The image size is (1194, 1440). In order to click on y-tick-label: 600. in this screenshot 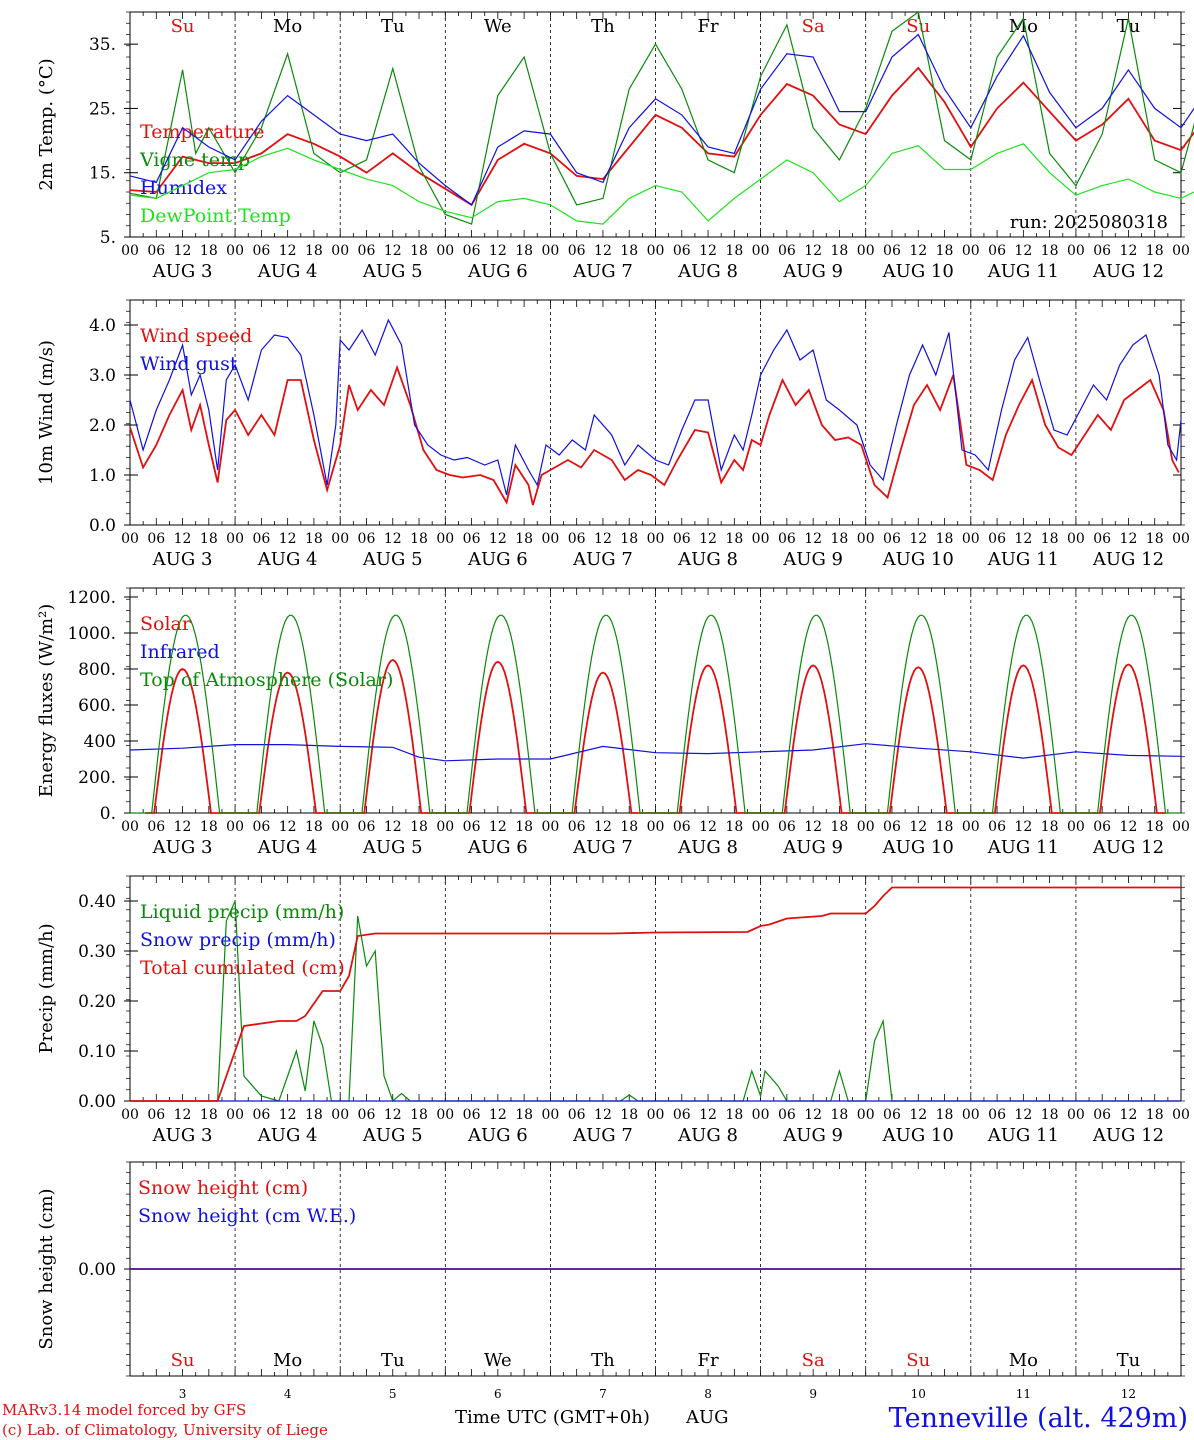, I will do `click(97, 706)`.